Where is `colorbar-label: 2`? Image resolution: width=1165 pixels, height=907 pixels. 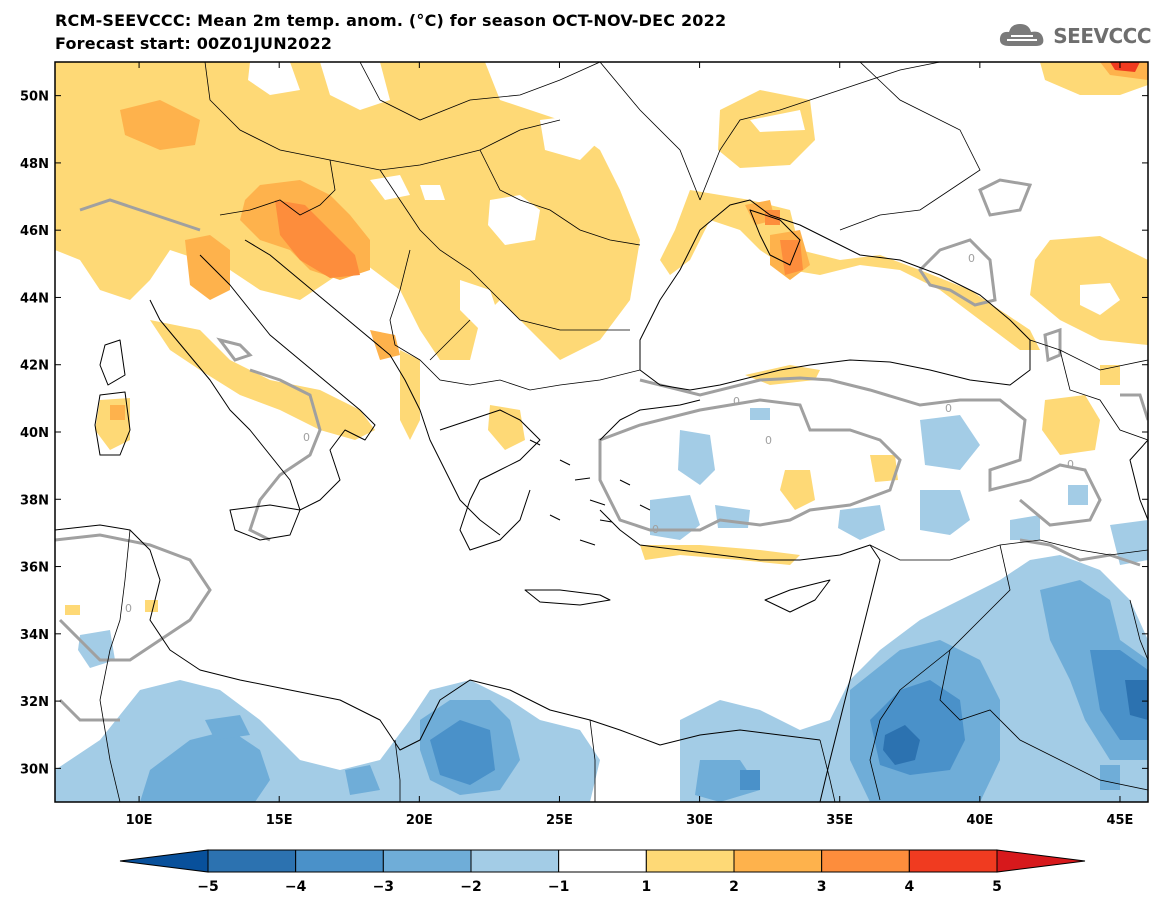
colorbar-label: 2 is located at coordinates (734, 887).